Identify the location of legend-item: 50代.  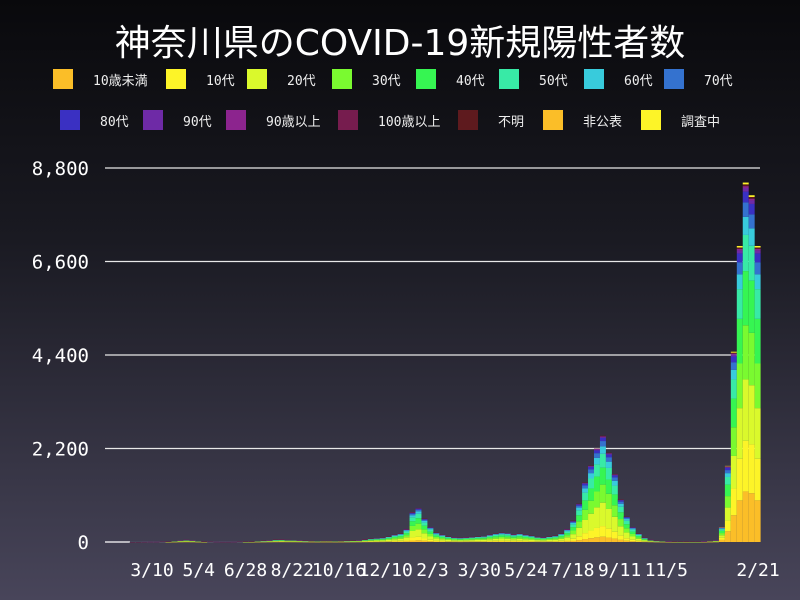
(533, 79).